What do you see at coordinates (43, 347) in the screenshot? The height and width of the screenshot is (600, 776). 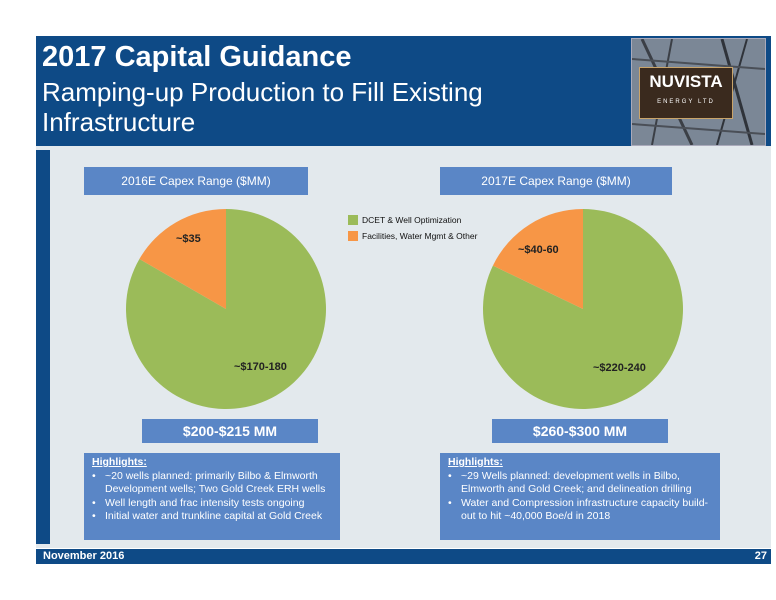 I see `side-accent-bar` at bounding box center [43, 347].